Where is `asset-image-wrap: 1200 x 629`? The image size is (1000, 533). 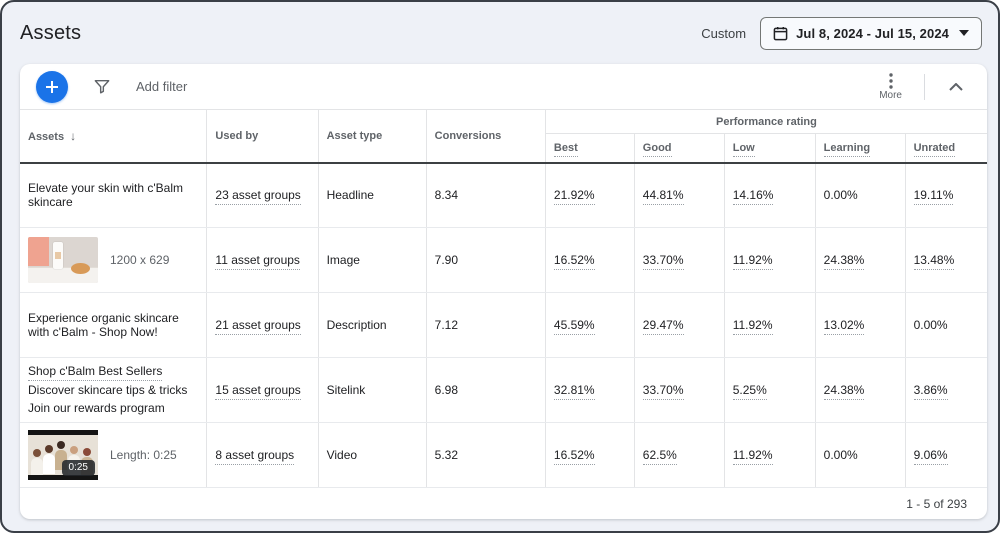 asset-image-wrap: 1200 x 629 is located at coordinates (113, 260).